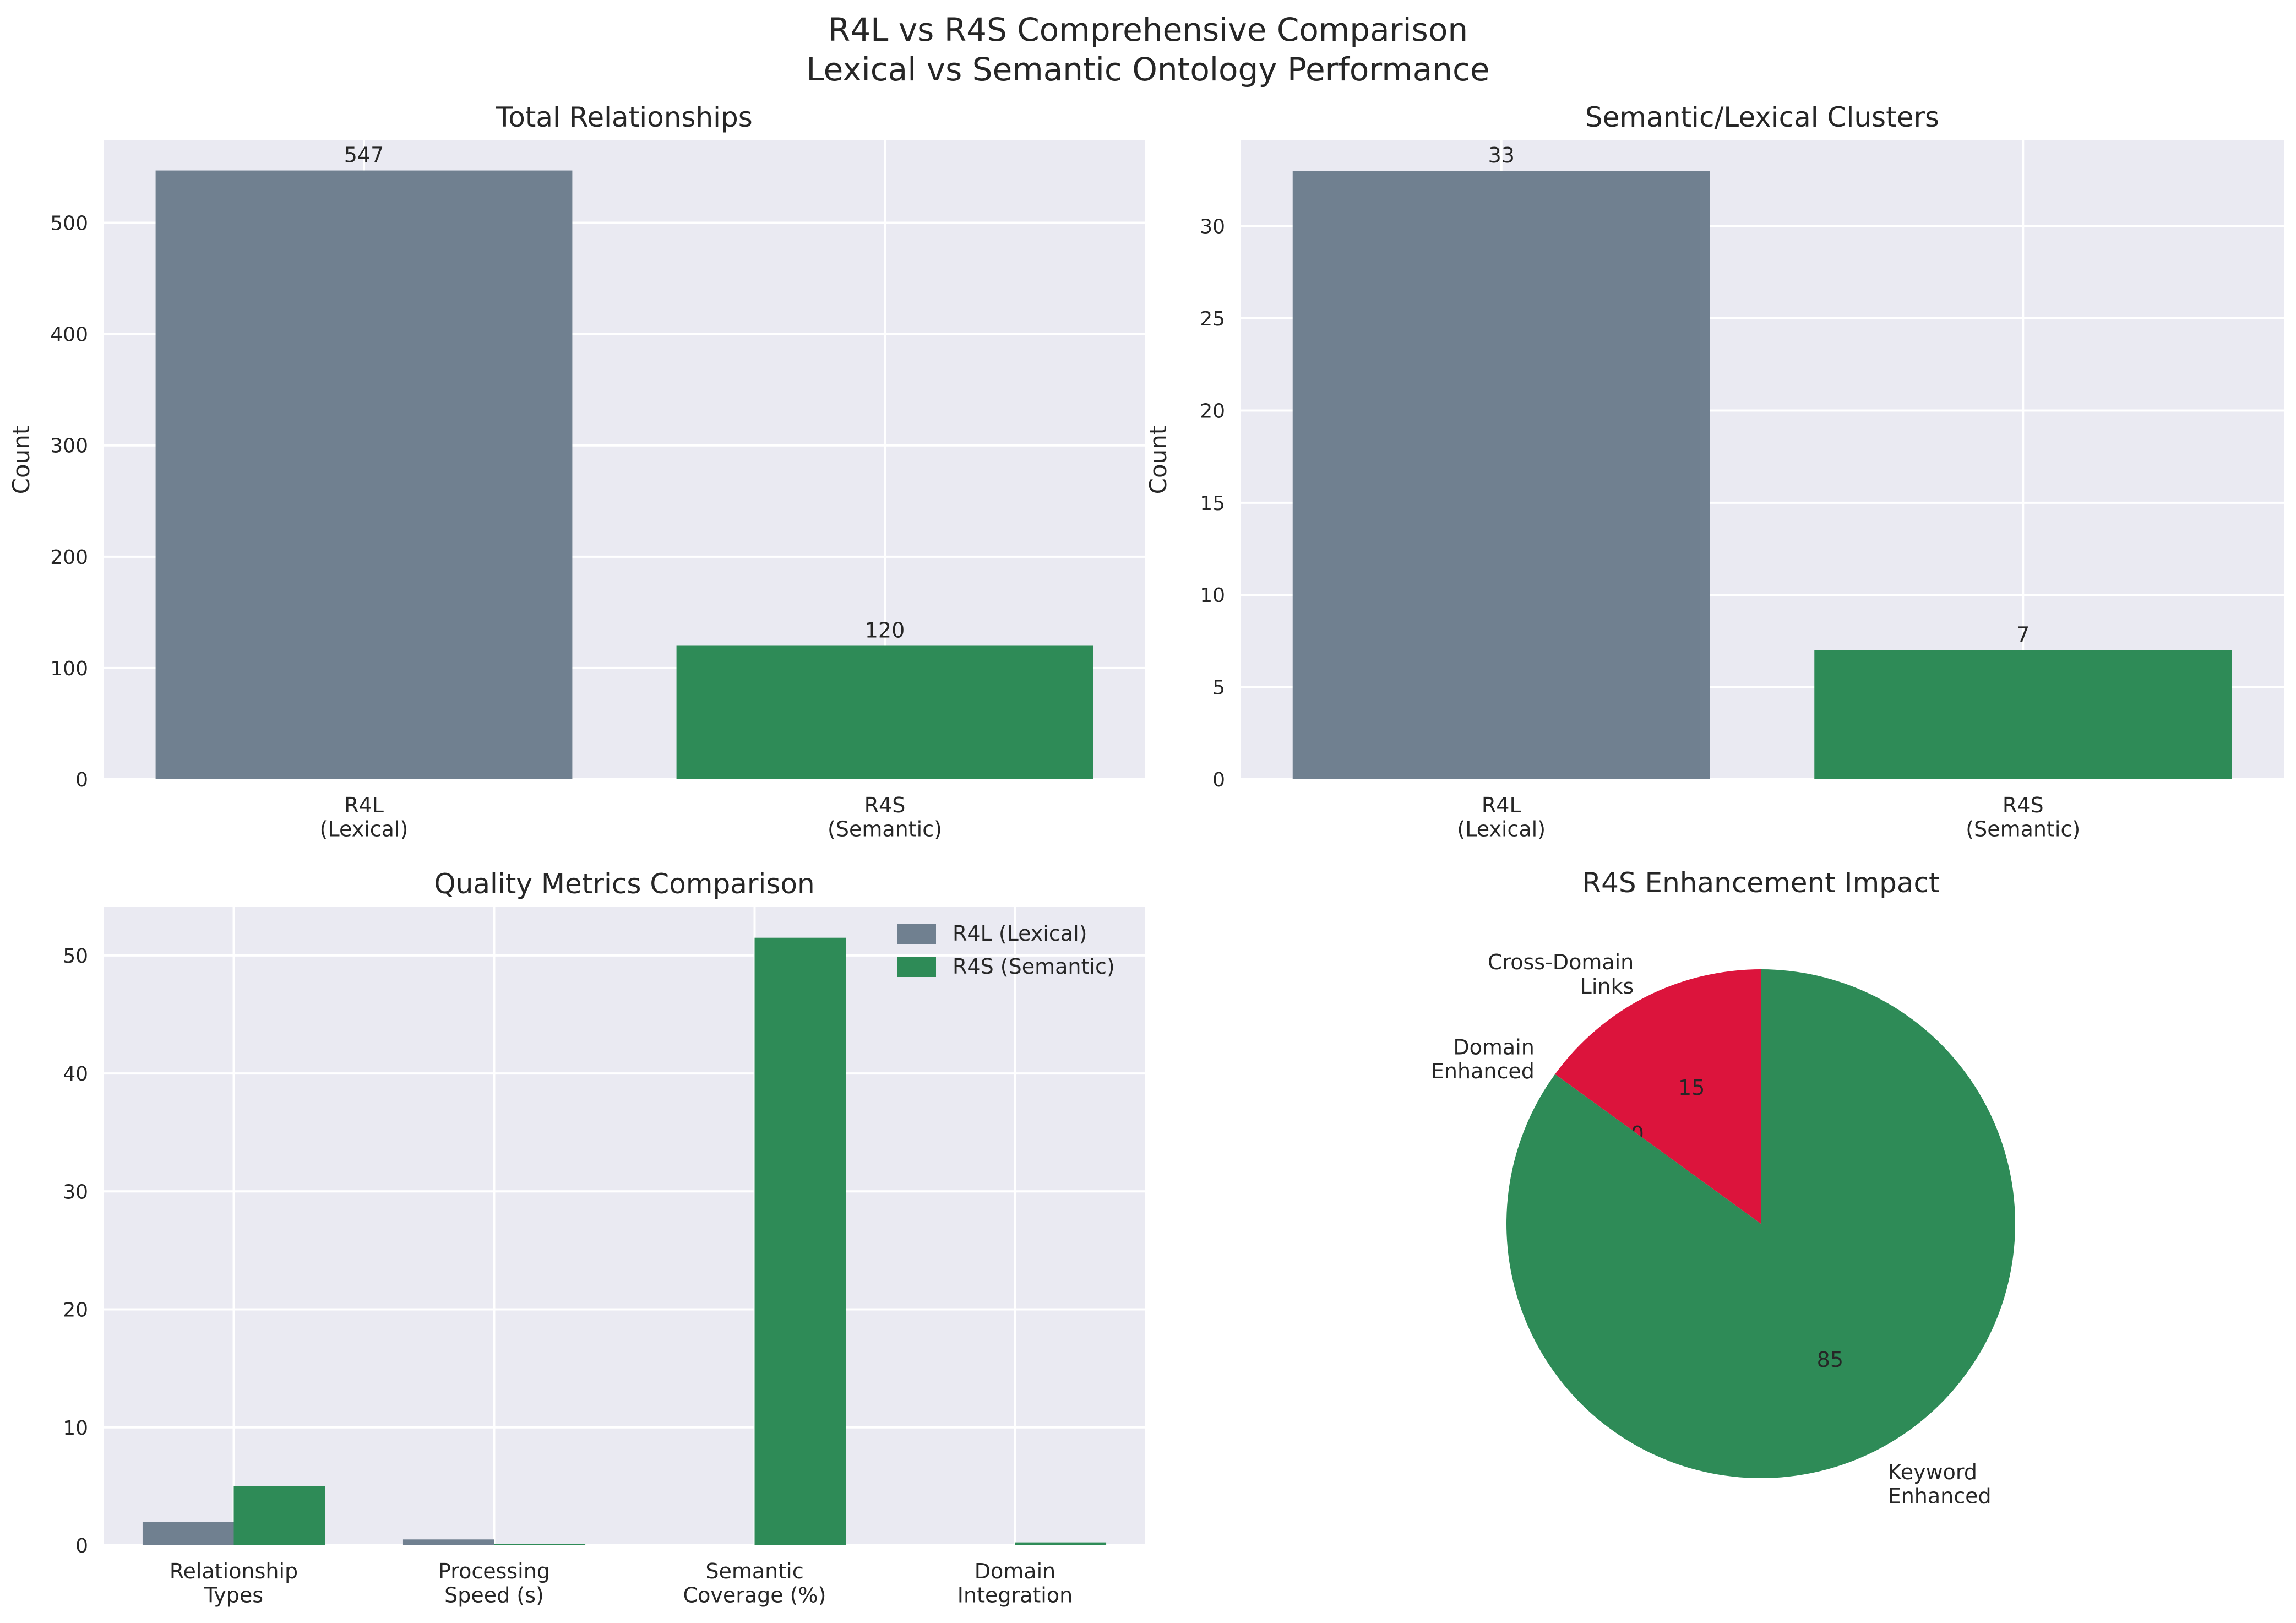  I want to click on chart-title: R4S Enhancement Impact, so click(1760, 883).